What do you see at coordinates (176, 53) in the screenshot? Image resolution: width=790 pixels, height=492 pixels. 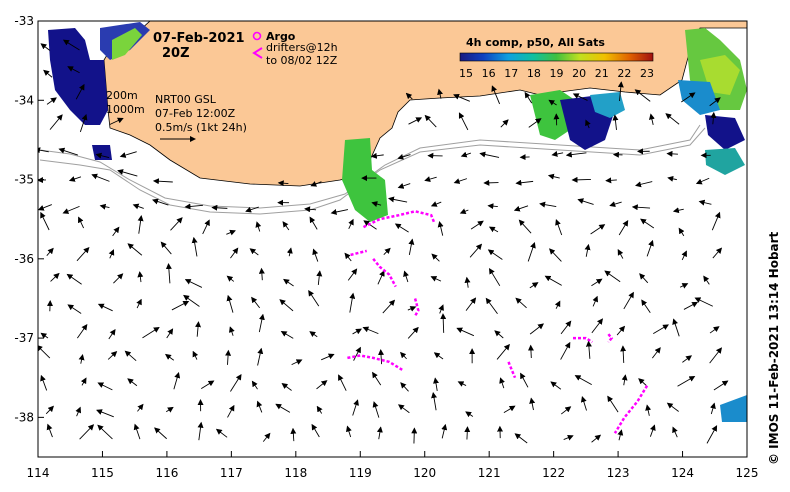 I see `map-time: 20Z` at bounding box center [176, 53].